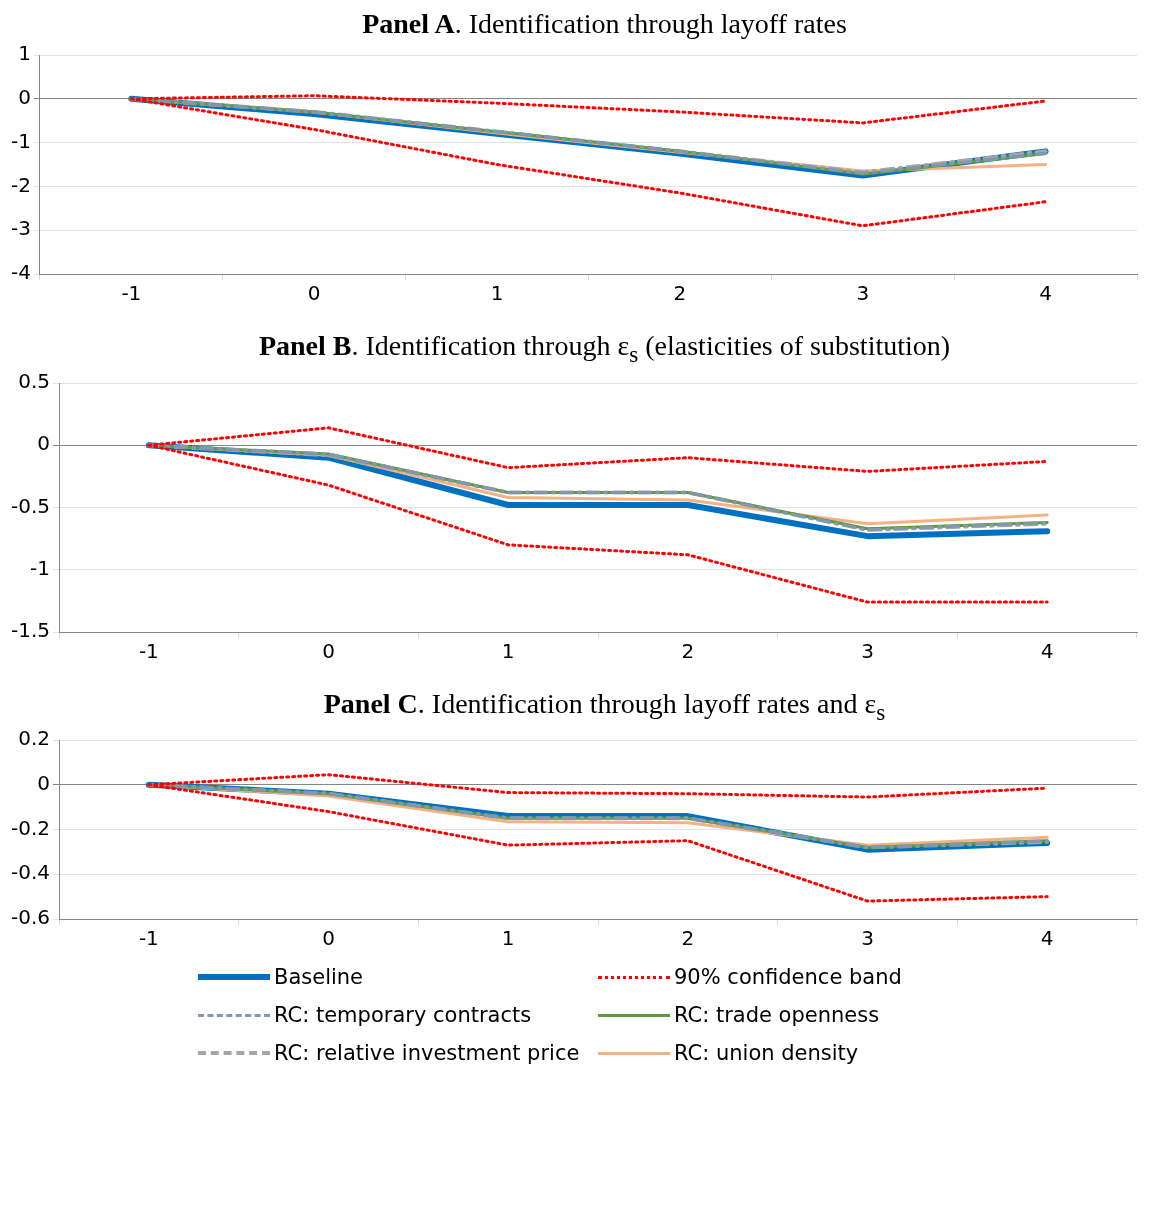 The width and height of the screenshot is (1149, 1210). What do you see at coordinates (34, 380) in the screenshot?
I see `y-tick-label: 0.5` at bounding box center [34, 380].